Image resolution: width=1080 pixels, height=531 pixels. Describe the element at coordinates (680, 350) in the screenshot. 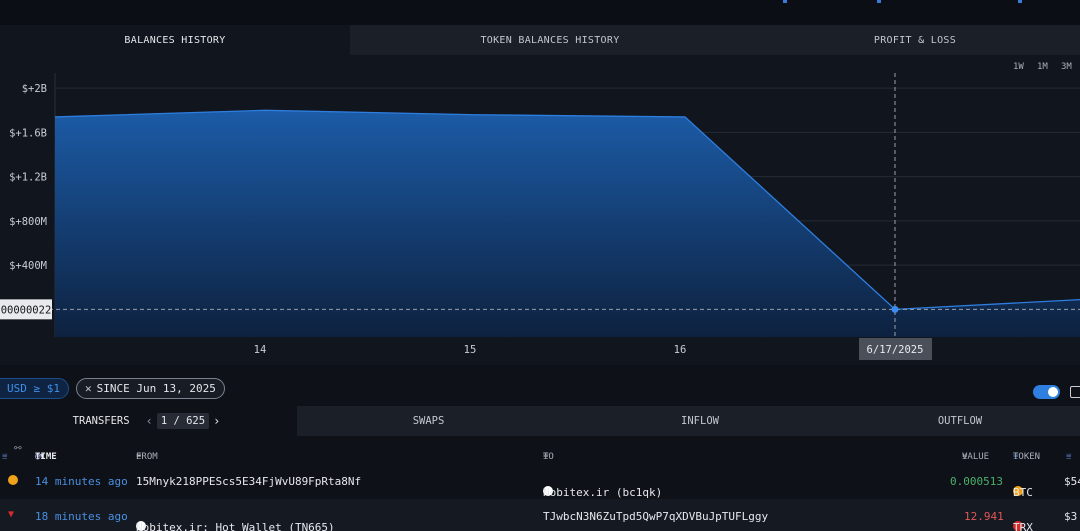

I see `x-tick-label: 16` at that location.